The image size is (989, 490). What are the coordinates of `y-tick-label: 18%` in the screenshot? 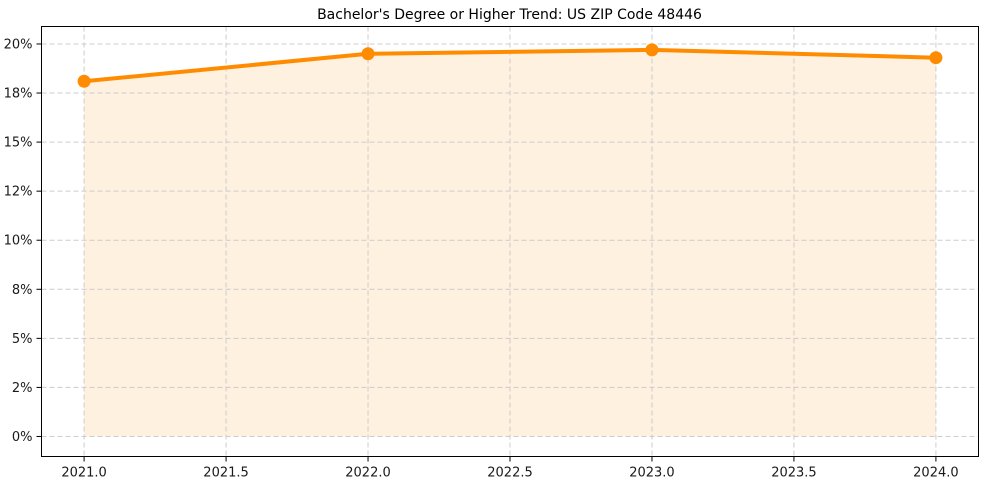 It's located at (18, 94).